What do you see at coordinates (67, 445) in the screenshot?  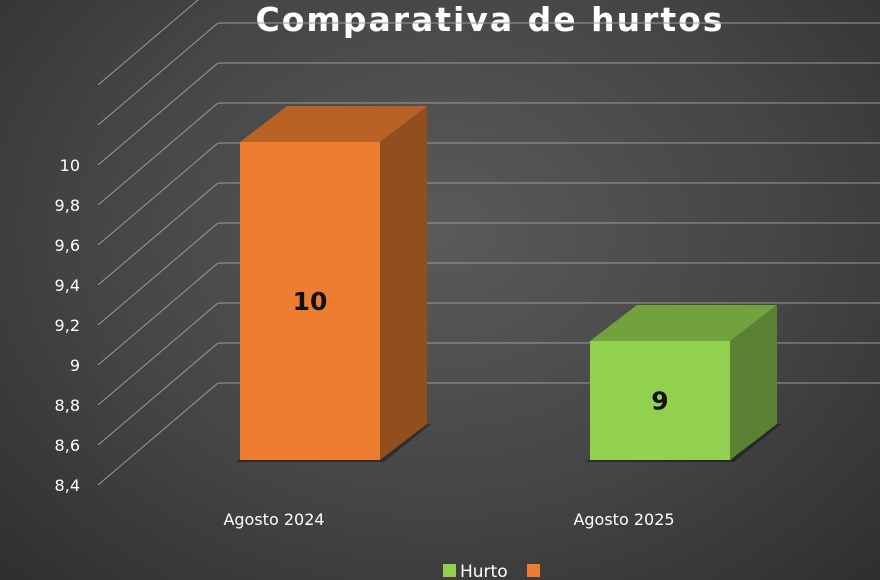 I see `y-tick-label: 8,6` at bounding box center [67, 445].